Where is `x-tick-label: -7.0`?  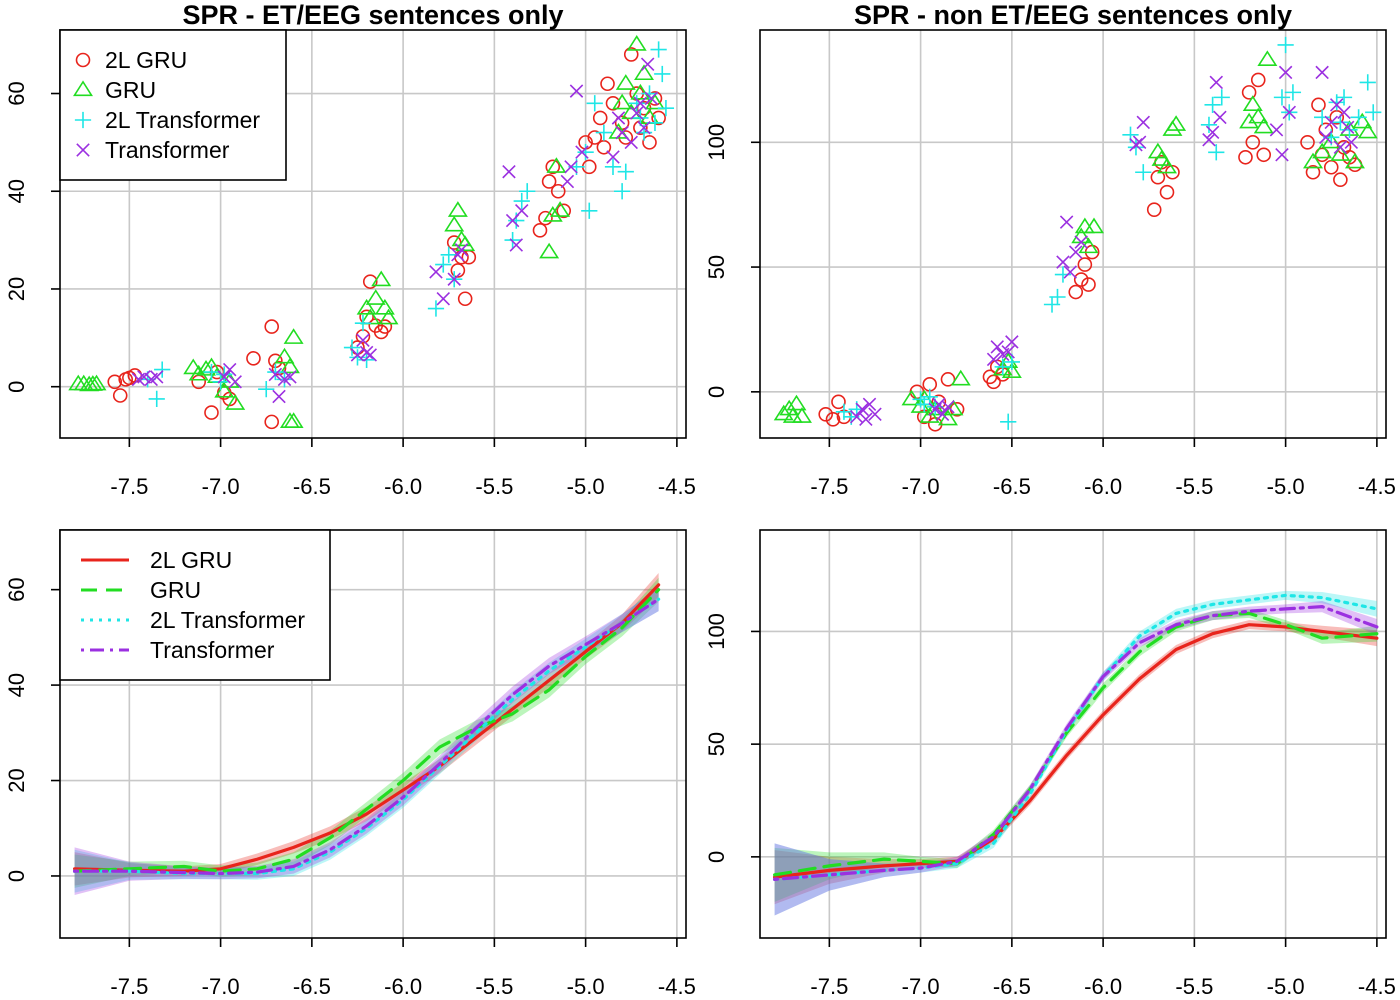
x-tick-label: -7.0 is located at coordinates (921, 986).